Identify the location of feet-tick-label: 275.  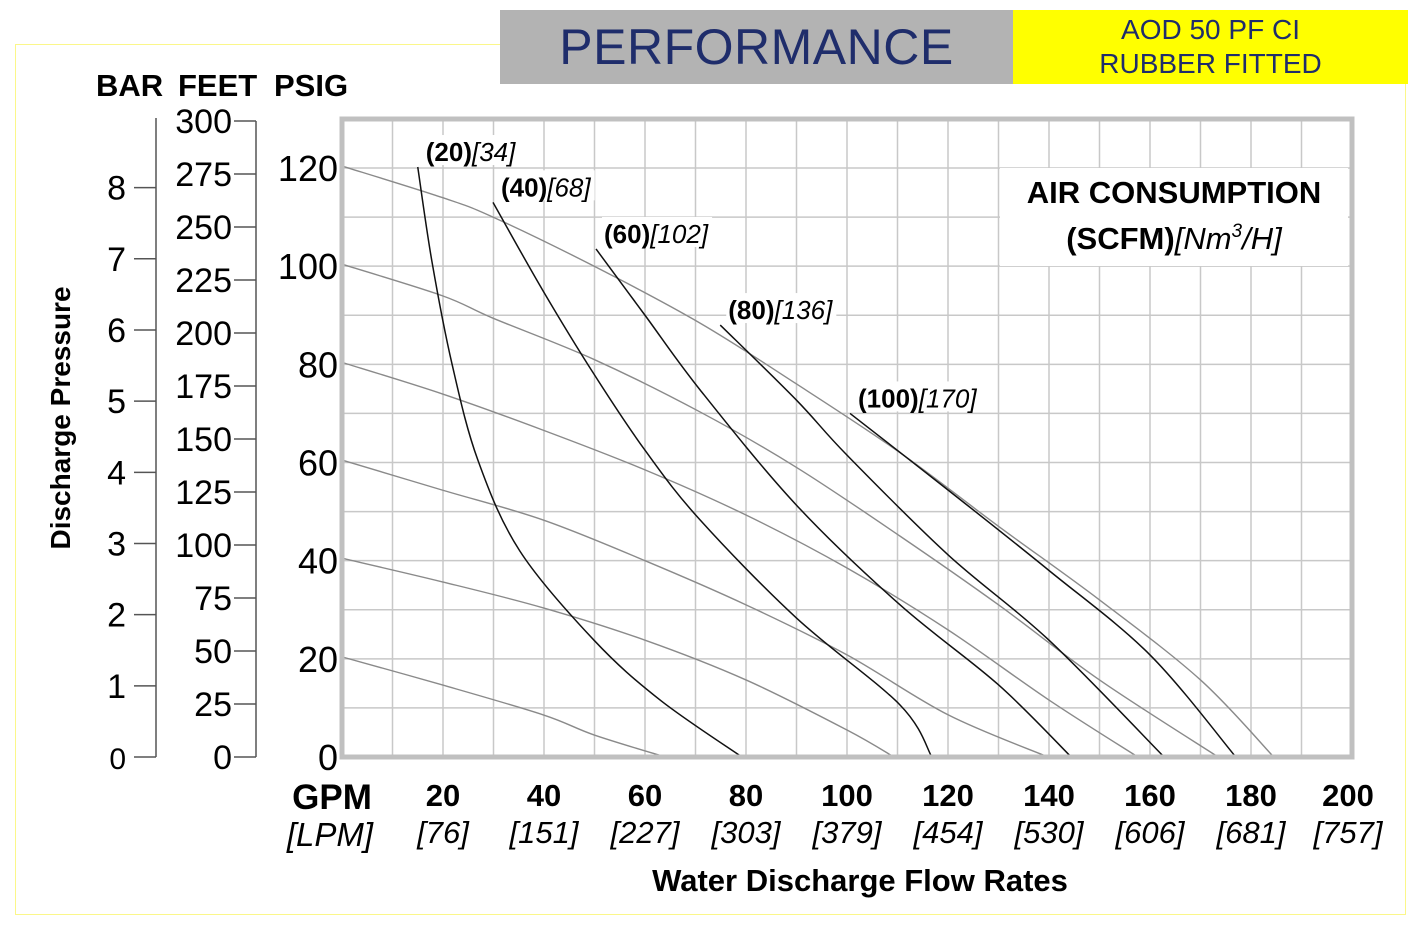
(203, 175).